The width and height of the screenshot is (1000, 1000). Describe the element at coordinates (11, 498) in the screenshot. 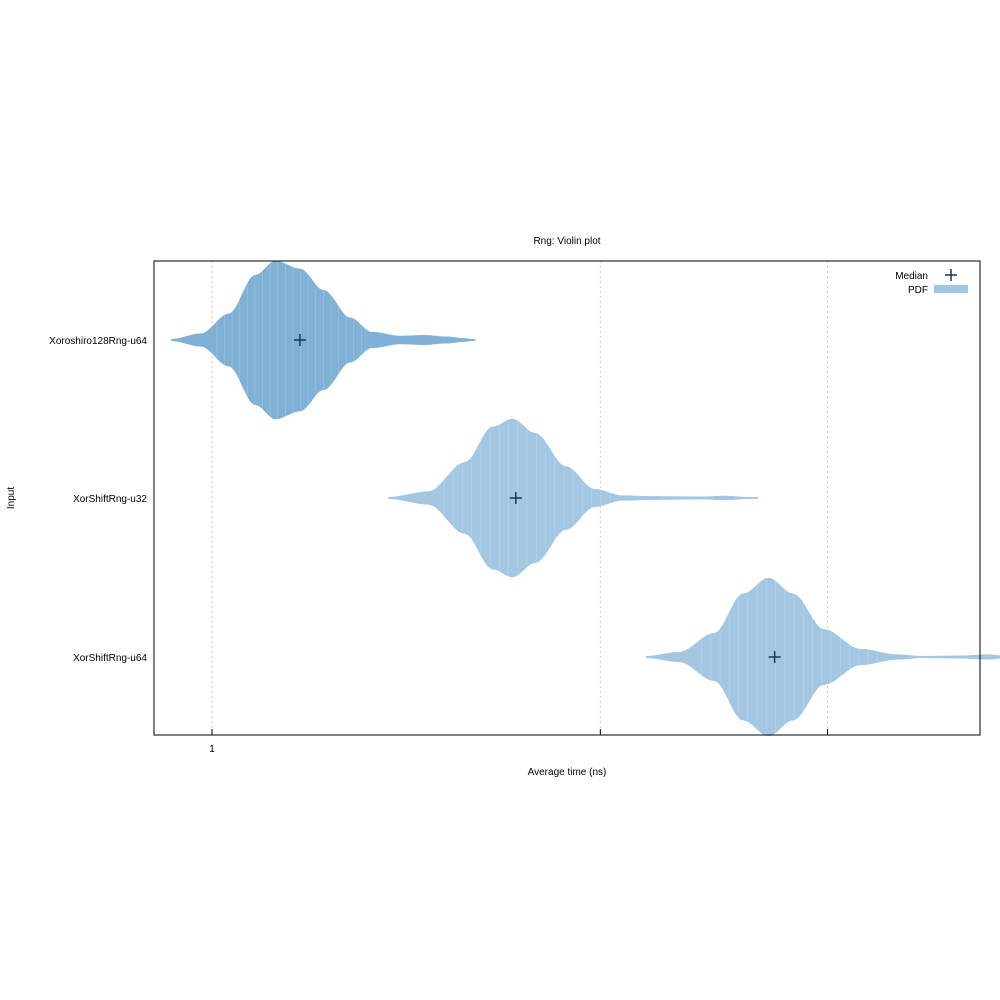

I see `y-axis-label: Input` at that location.